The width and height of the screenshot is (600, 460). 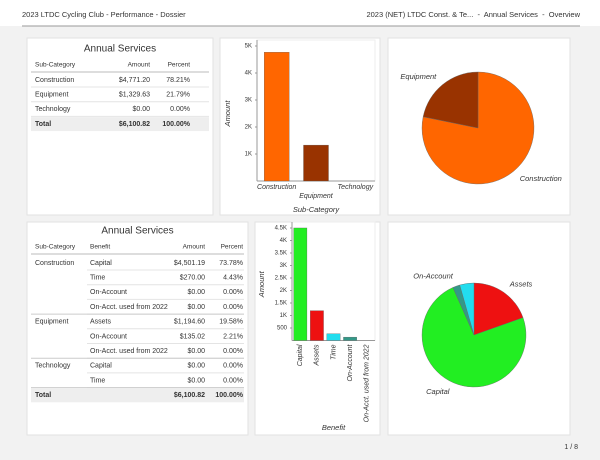 I want to click on y-tick-label: 500, so click(x=282, y=329).